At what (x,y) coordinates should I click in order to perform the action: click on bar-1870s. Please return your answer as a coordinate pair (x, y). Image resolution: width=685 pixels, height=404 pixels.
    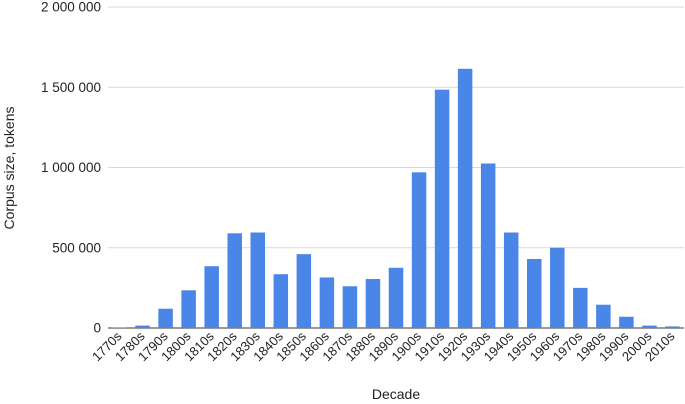
    Looking at the image, I should click on (350, 307).